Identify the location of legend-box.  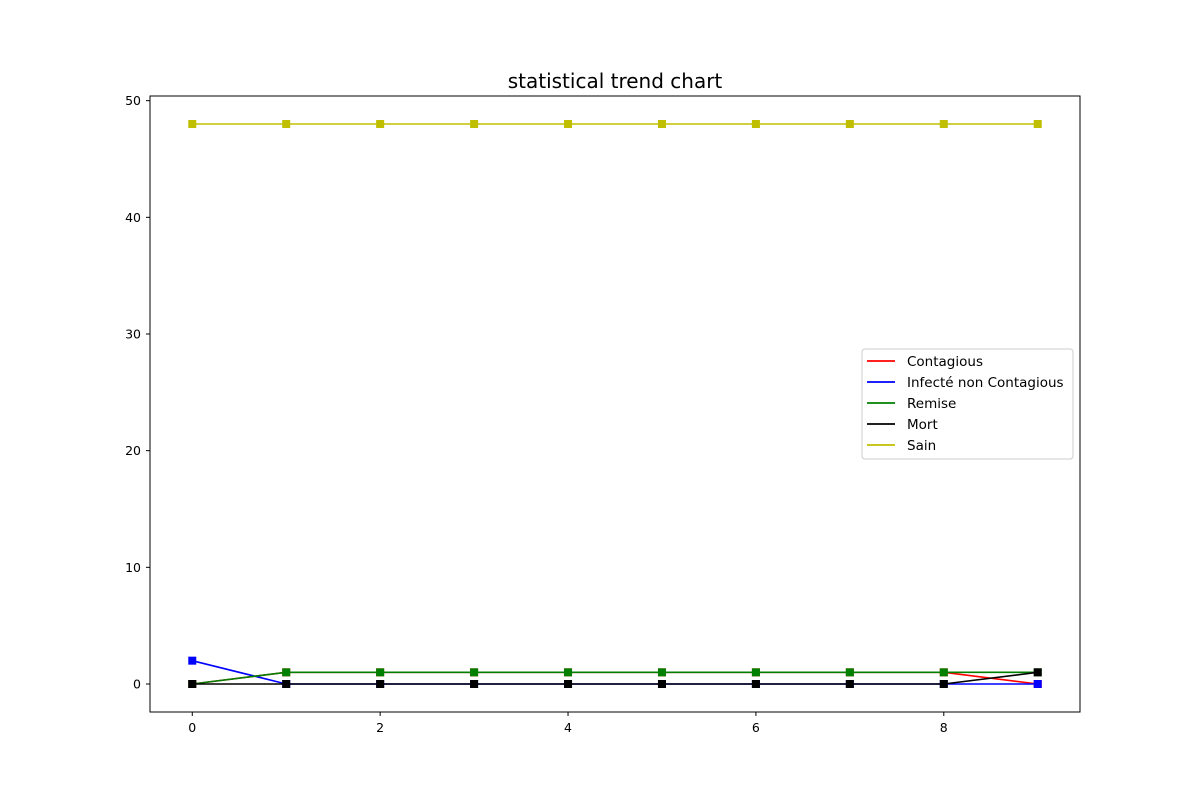
(967, 404).